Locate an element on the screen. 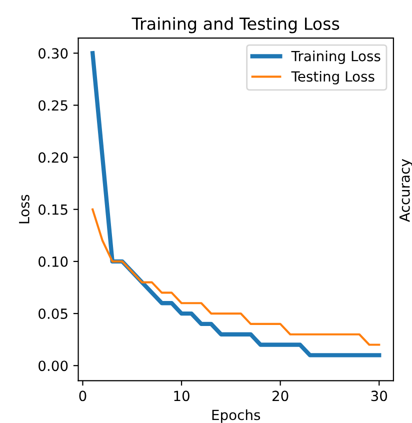 The image size is (412, 423). chart-title: Training and Testing Loss is located at coordinates (236, 25).